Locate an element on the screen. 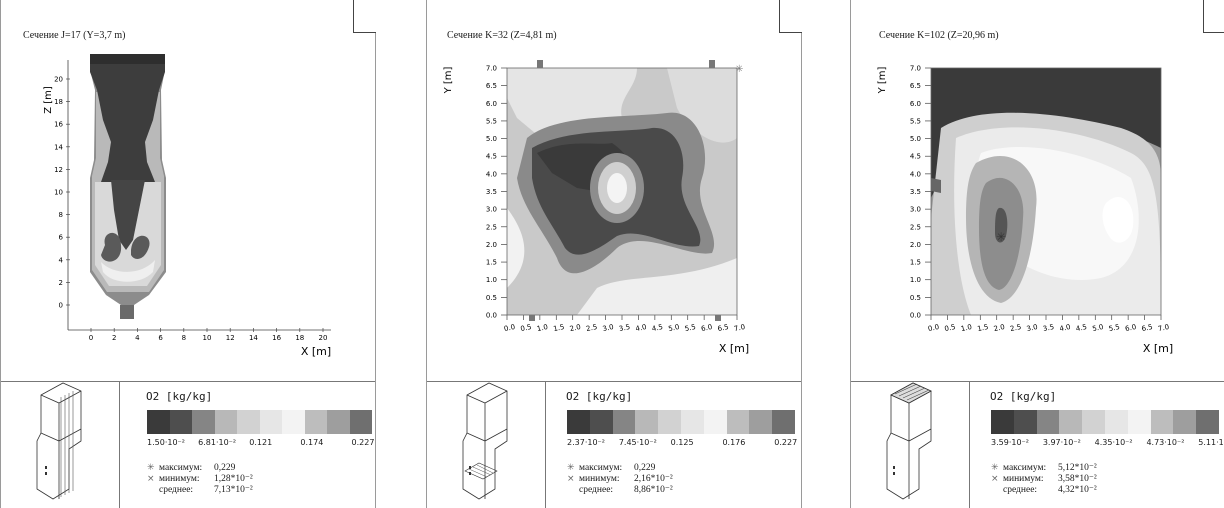 Image resolution: width=1224 pixels, height=508 pixels. colorbar-tick-label: 2.37·10⁻² is located at coordinates (586, 442).